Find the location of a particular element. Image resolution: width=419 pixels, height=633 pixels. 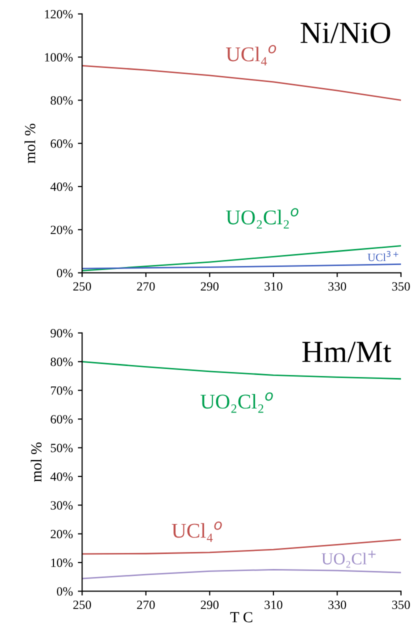

y-tick-label: 50% is located at coordinates (61, 448).